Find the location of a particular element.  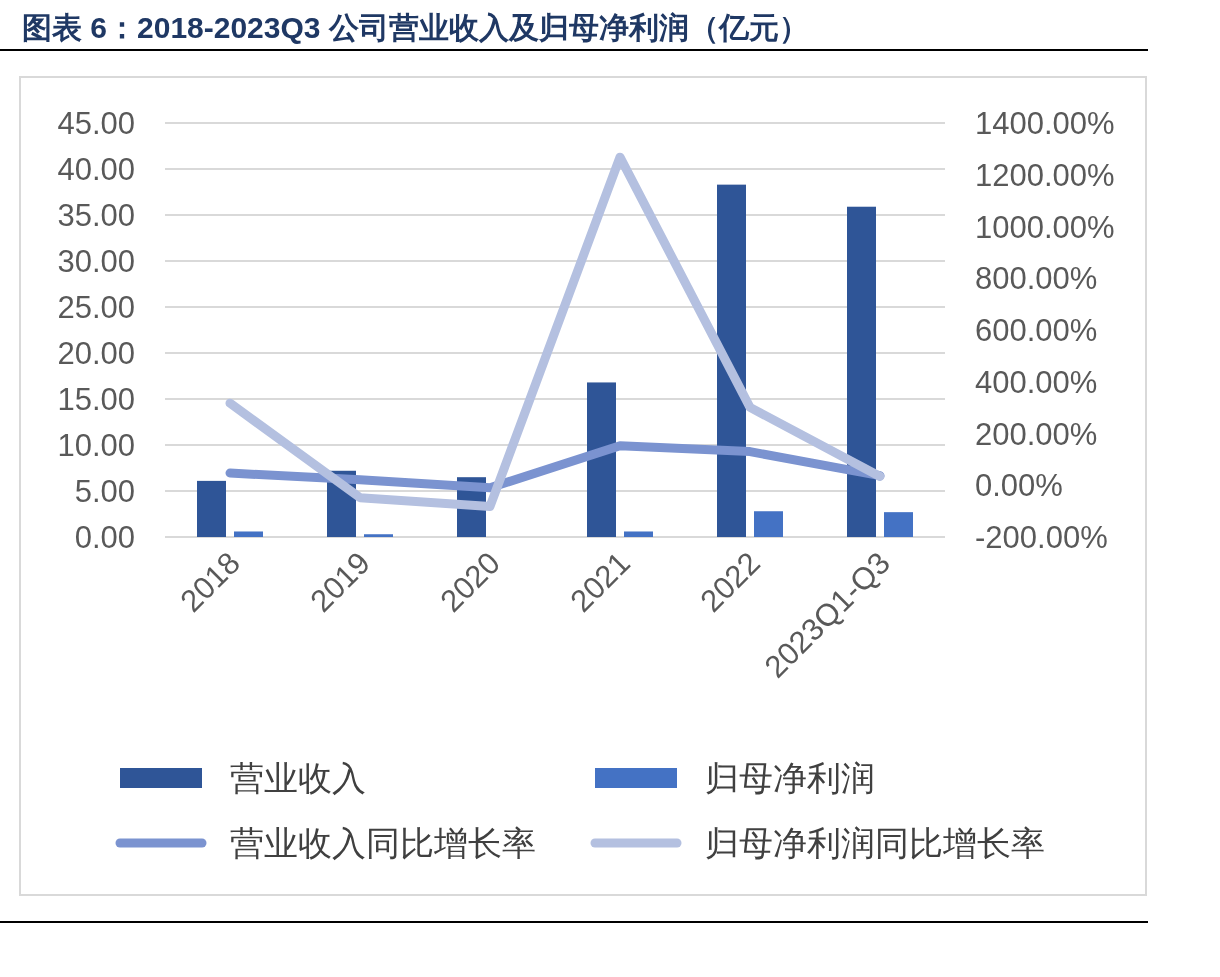

chart-title: 图表 6：2018-2023Q3 公司营业收入及归母净利润（亿元） is located at coordinates (415, 27).